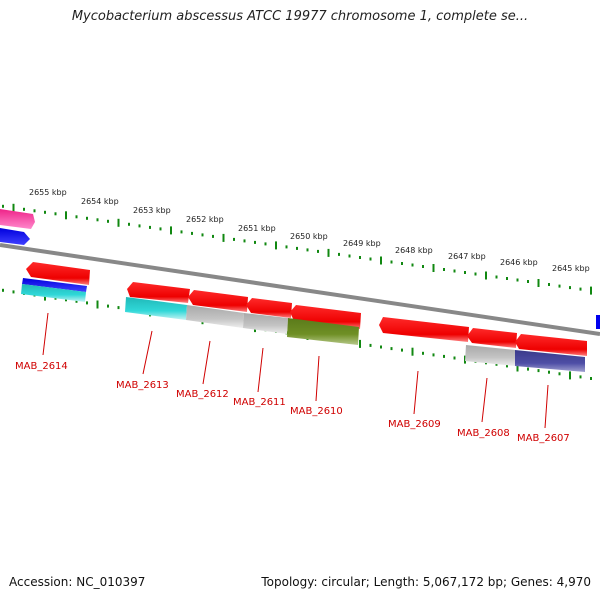 This screenshot has width=600, height=600. What do you see at coordinates (259, 402) in the screenshot?
I see `gene-label-mab-2611: MAB_2611` at bounding box center [259, 402].